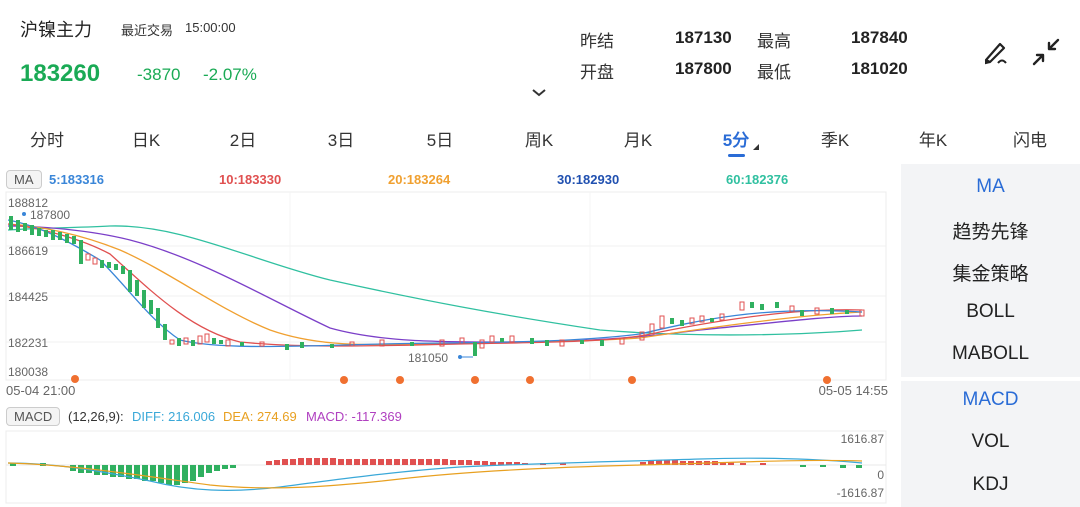 The image size is (1080, 507). What do you see at coordinates (861, 493) in the screenshot?
I see `macd-y-bottom: -1616.87` at bounding box center [861, 493].